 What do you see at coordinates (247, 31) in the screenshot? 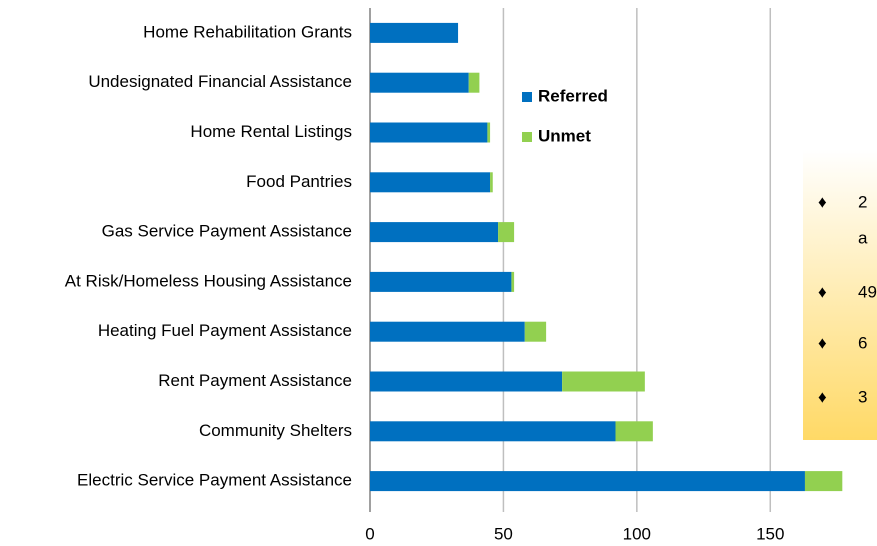
I see `y-tick-label: Home Rehabilitation Grants` at bounding box center [247, 31].